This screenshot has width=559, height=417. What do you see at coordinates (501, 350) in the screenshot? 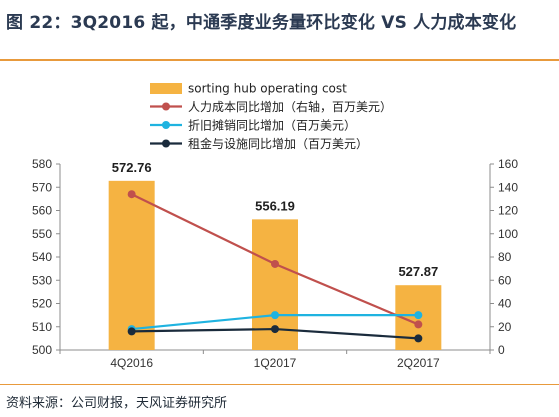
I see `y-right-tick-label: 0` at bounding box center [501, 350].